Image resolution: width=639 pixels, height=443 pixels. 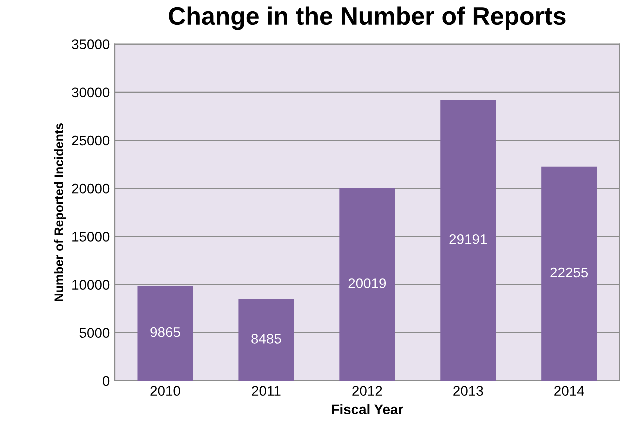 I want to click on data-label: 9865, so click(x=165, y=332).